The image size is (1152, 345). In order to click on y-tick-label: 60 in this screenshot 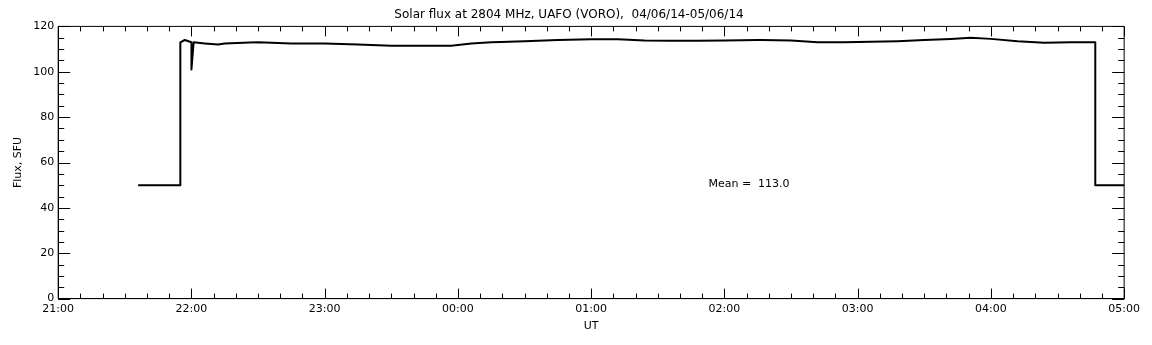, I will do `click(47, 162)`.